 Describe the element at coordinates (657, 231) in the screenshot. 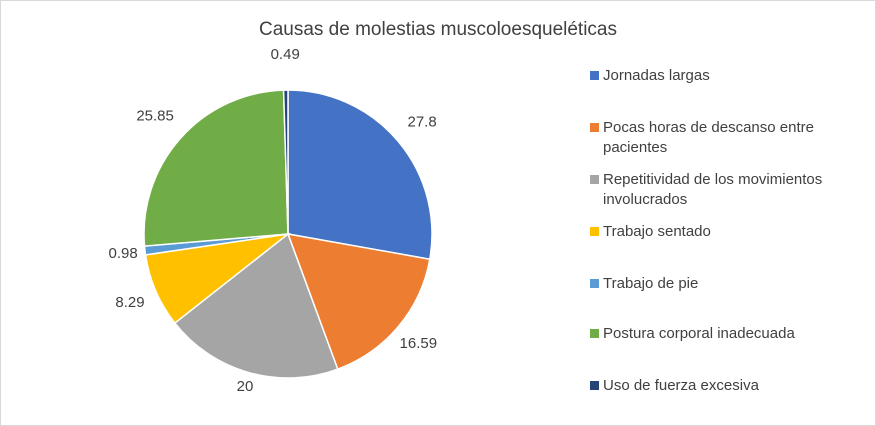

I see `legend-label: Trabajo sentado` at that location.